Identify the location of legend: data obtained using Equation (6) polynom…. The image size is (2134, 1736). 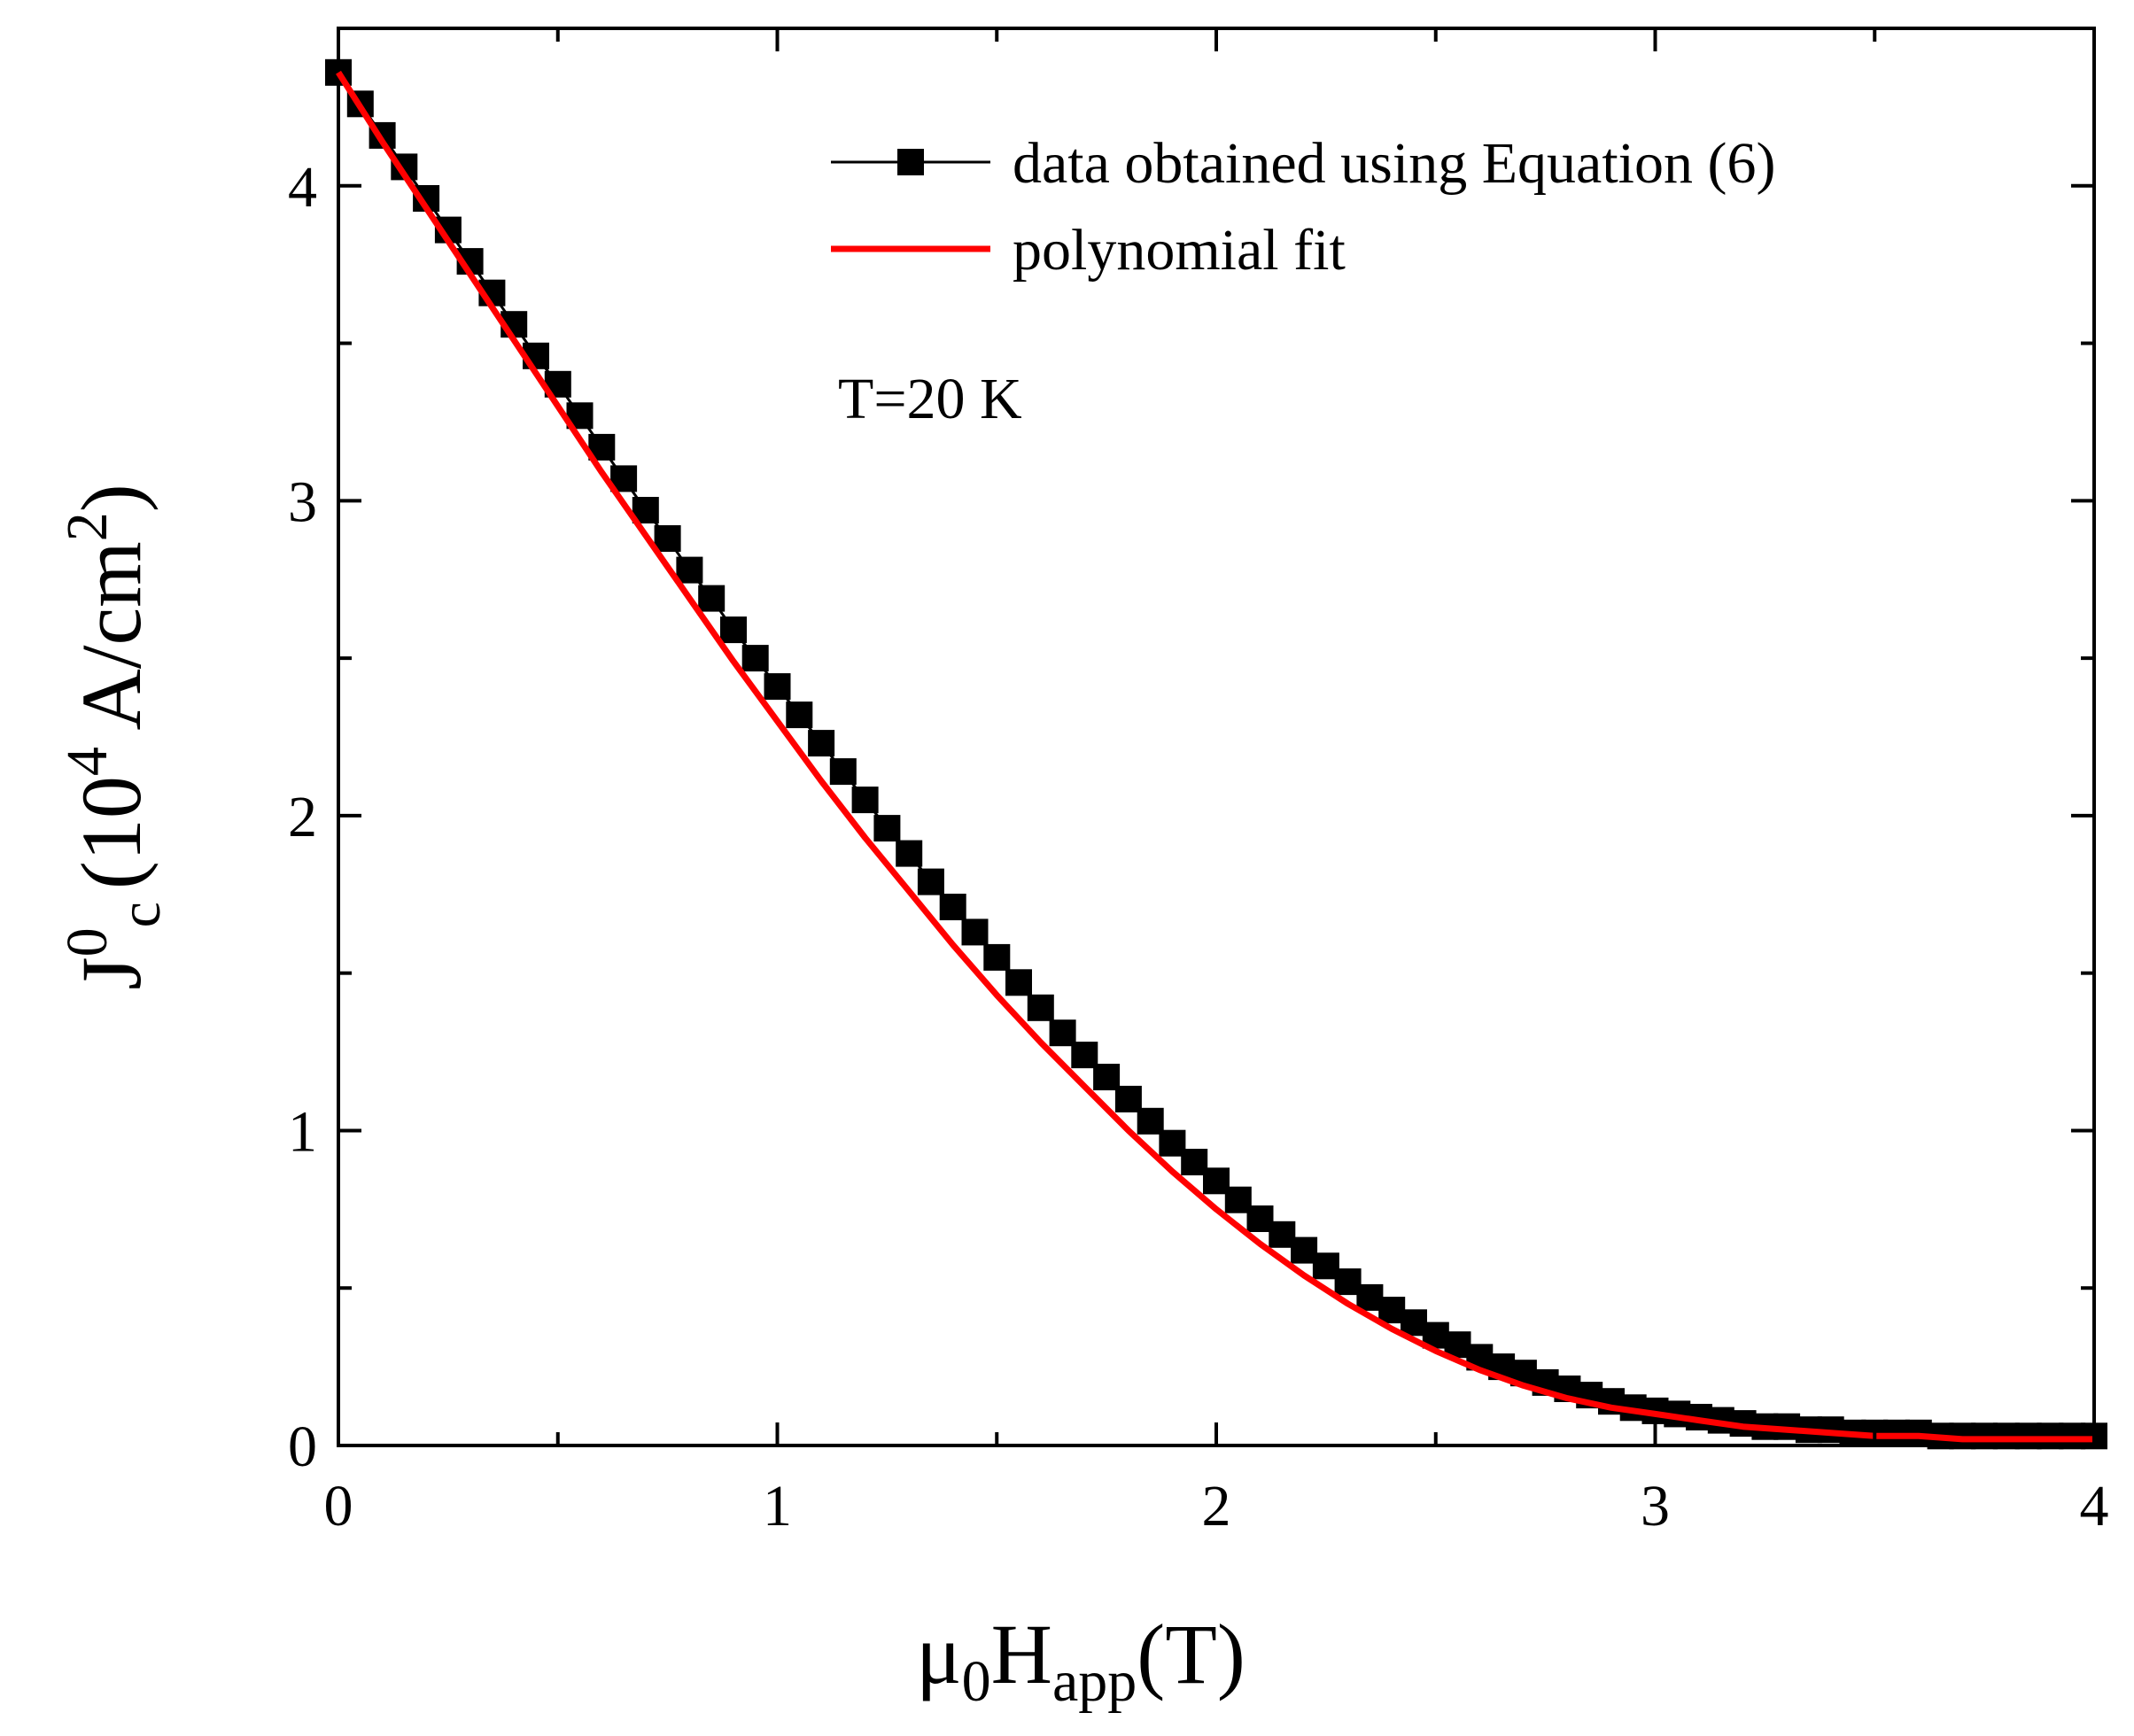
(1303, 207).